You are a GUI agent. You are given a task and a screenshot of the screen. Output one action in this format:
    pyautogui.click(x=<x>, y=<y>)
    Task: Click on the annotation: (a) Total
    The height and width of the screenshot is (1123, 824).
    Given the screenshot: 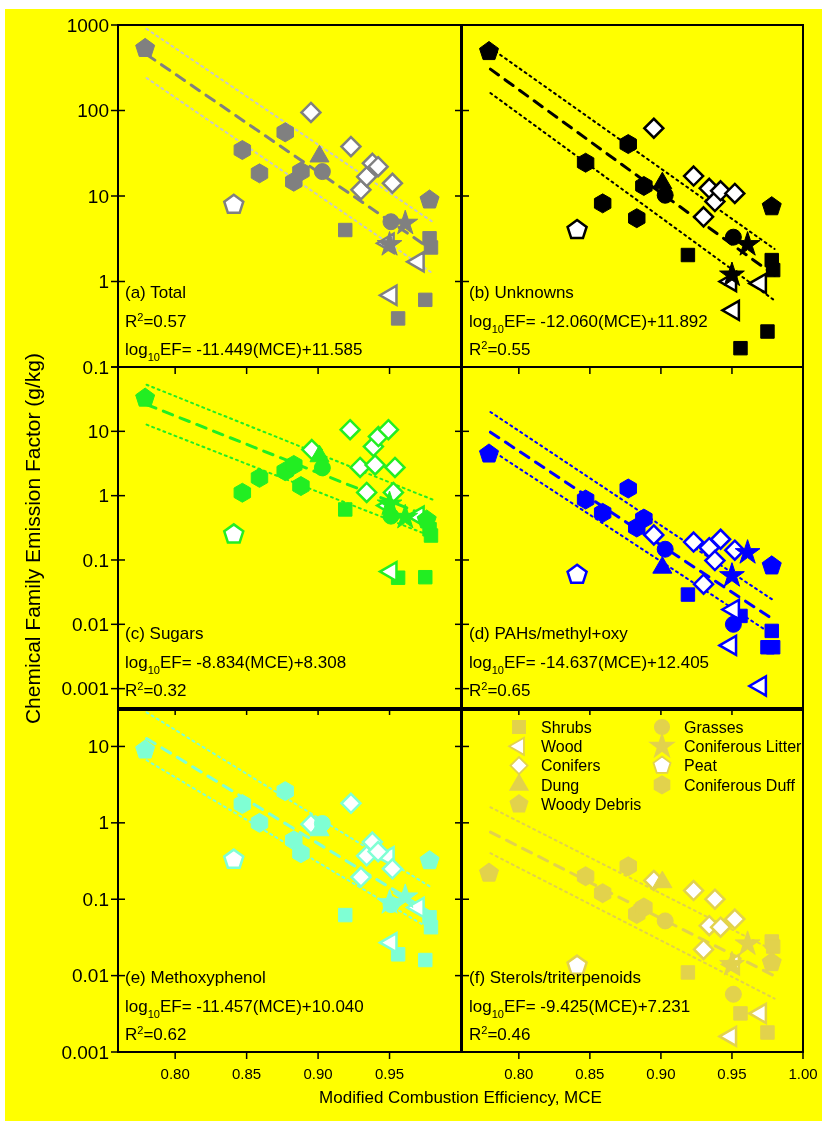 What is the action you would take?
    pyautogui.click(x=156, y=292)
    